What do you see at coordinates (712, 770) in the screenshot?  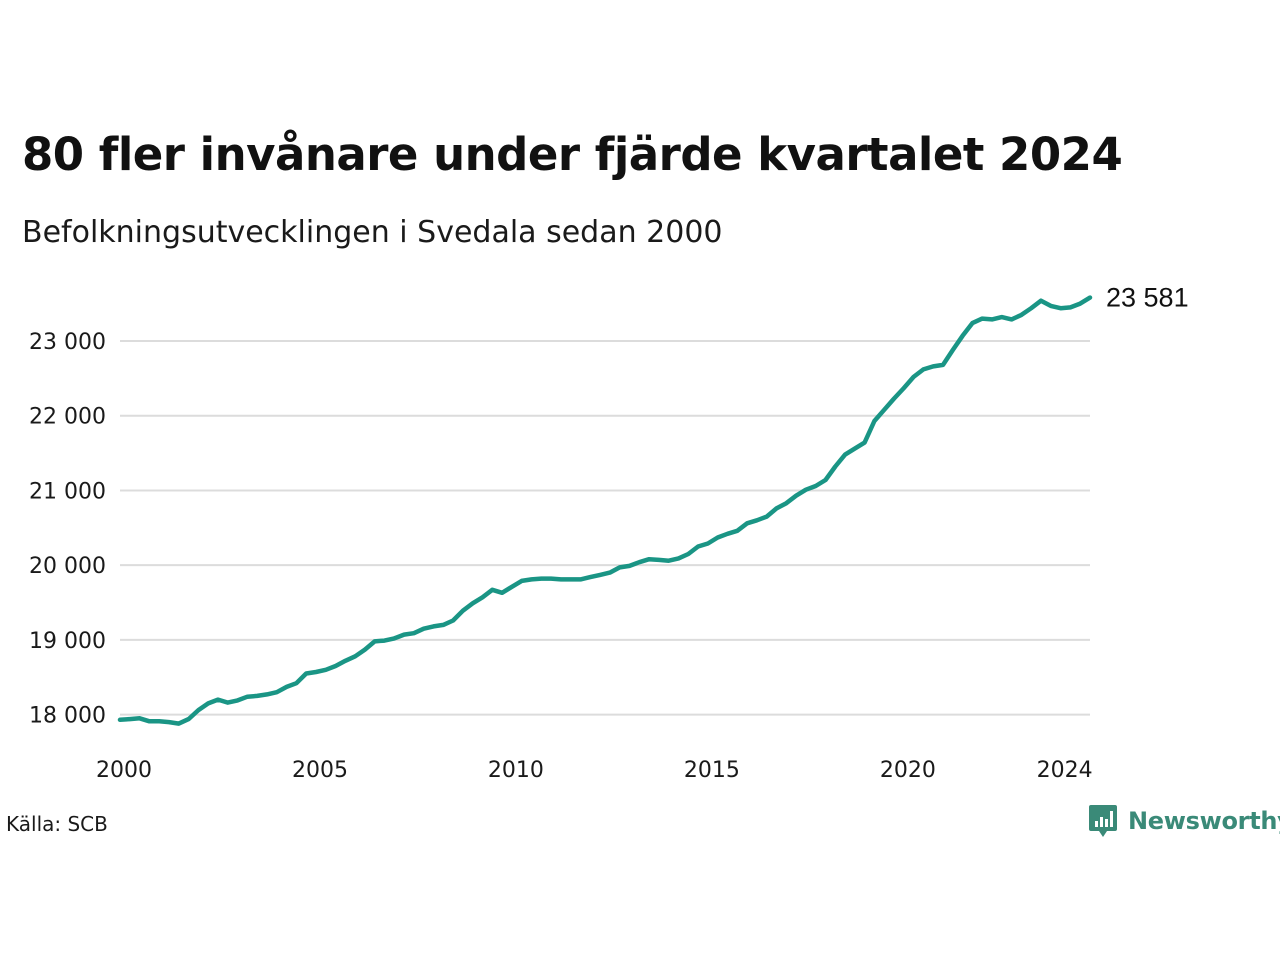 I see `x-tick-label: 2015` at bounding box center [712, 770].